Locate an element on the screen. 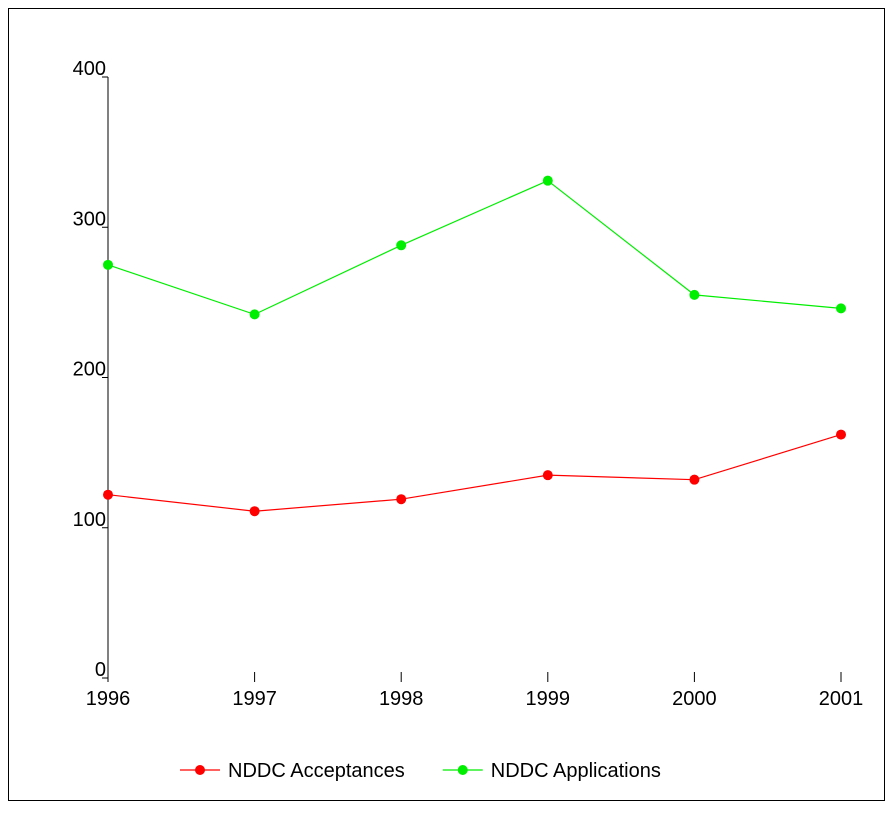  x-tick-label: 1998 is located at coordinates (401, 699).